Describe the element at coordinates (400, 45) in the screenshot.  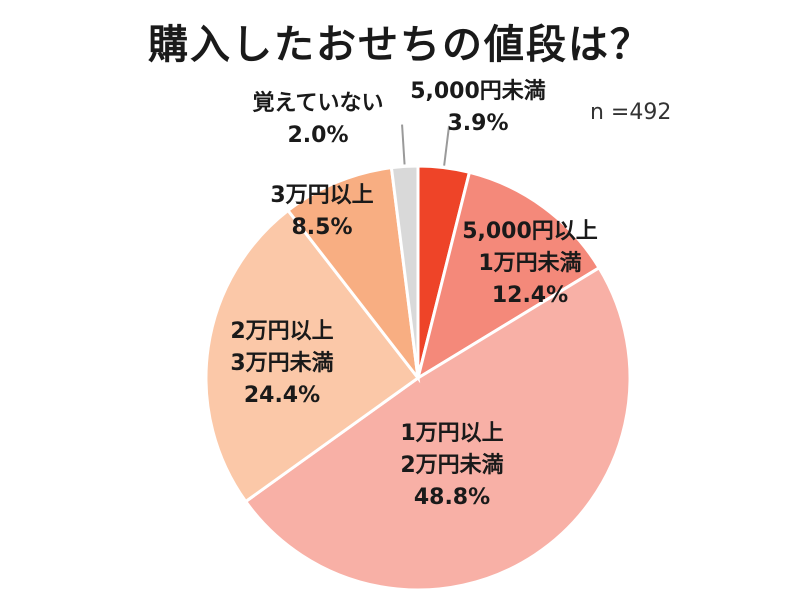
I see `chart-title: 購入したおせちの値段は？` at that location.